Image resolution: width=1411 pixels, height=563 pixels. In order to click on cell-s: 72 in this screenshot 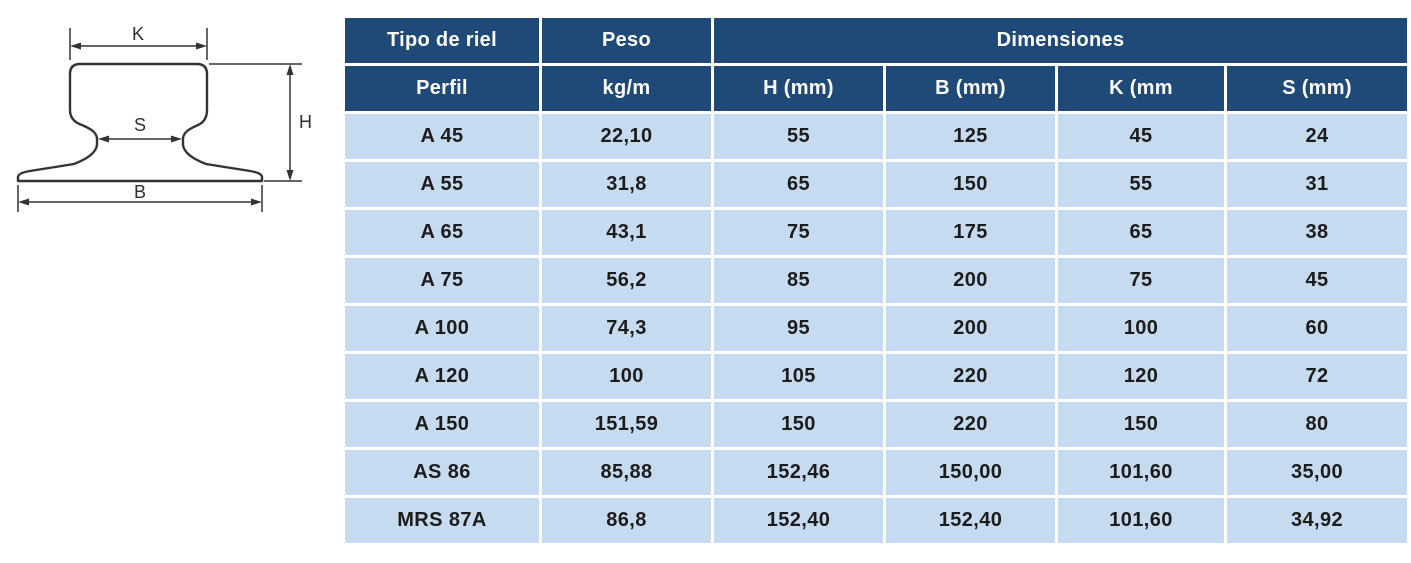, I will do `click(1317, 376)`.